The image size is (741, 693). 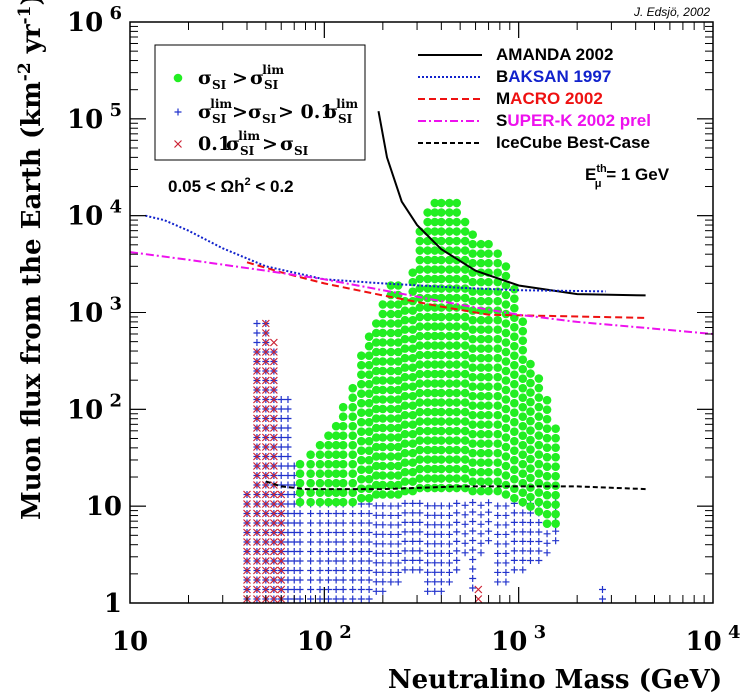 What do you see at coordinates (214, 144) in the screenshot?
I see `svg-text: 0.1` at bounding box center [214, 144].